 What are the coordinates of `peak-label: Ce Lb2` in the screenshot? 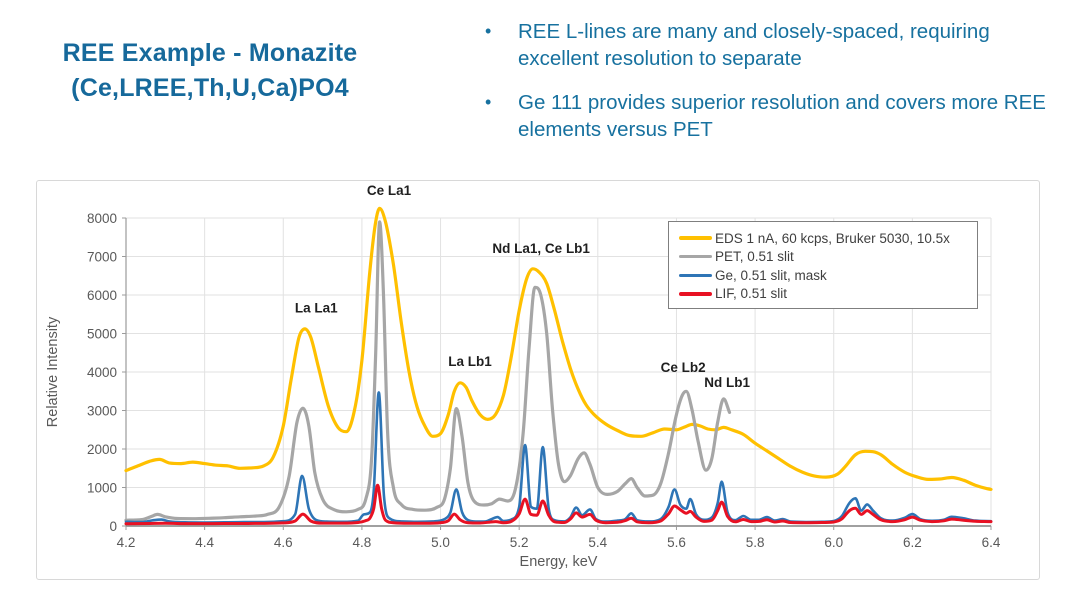 It's located at (683, 367).